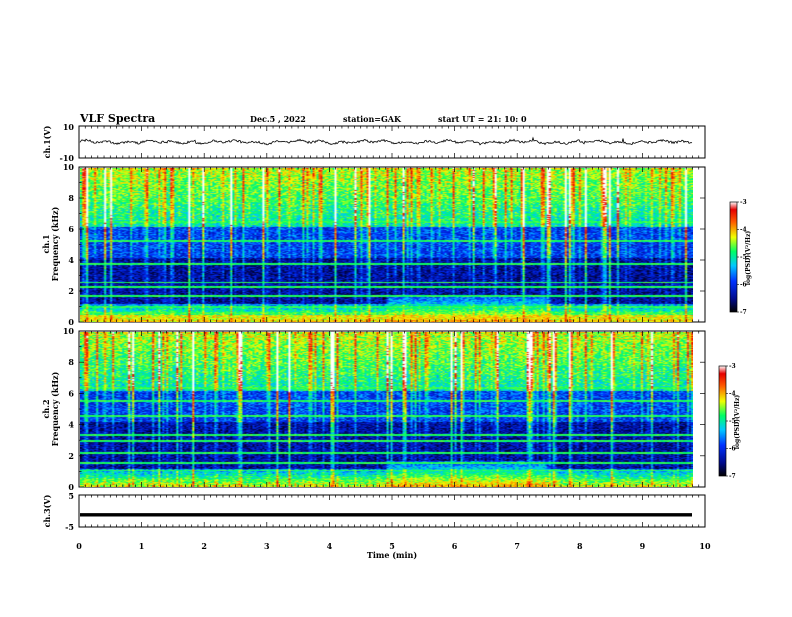  I want to click on ch2-spectrogram-ytick-label: 8, so click(71, 362).